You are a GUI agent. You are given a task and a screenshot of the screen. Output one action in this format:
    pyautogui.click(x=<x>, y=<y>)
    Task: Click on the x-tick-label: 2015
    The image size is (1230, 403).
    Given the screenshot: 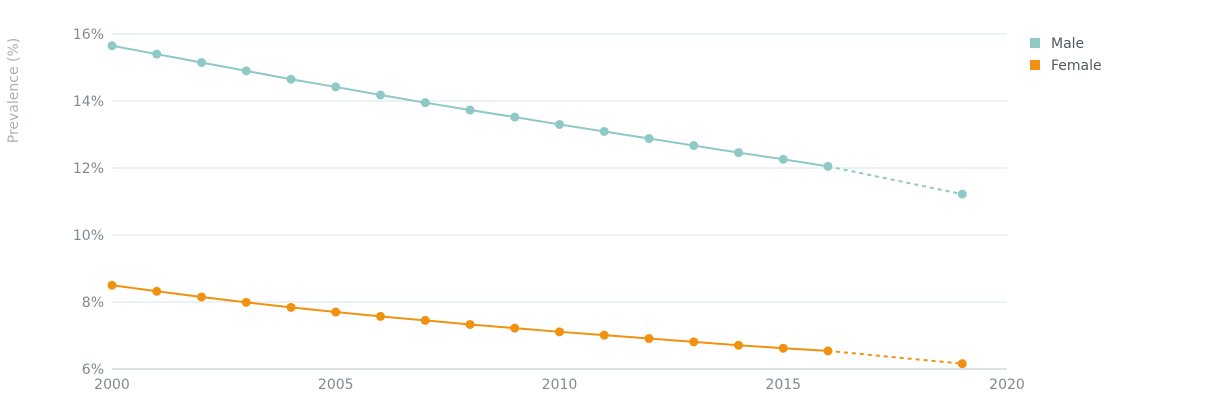 What is the action you would take?
    pyautogui.click(x=783, y=385)
    